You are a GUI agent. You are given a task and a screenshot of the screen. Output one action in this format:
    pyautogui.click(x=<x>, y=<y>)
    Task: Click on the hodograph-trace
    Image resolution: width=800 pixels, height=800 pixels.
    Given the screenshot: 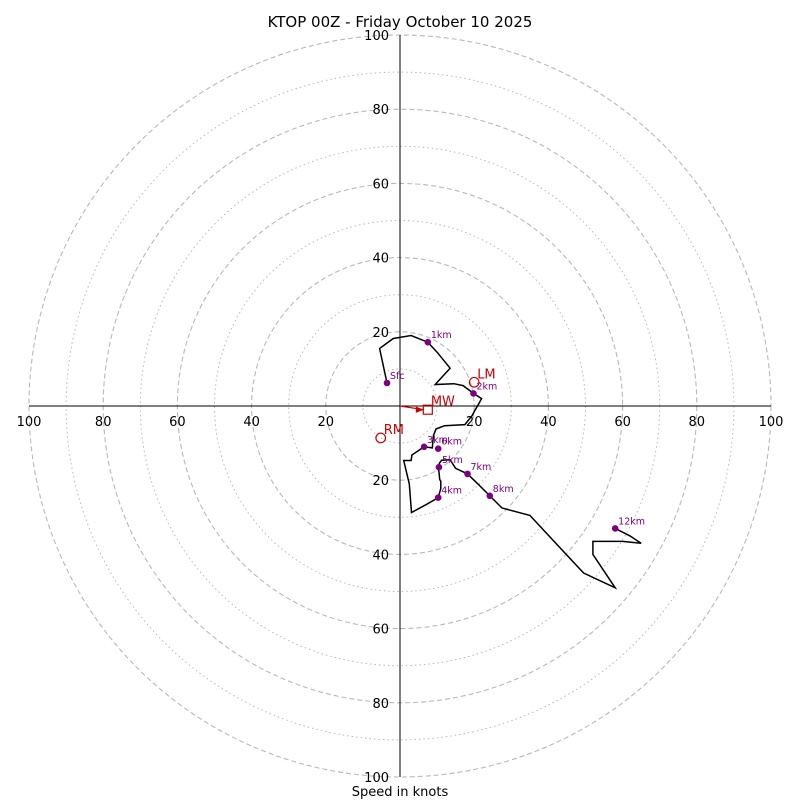 What is the action you would take?
    pyautogui.click(x=510, y=462)
    